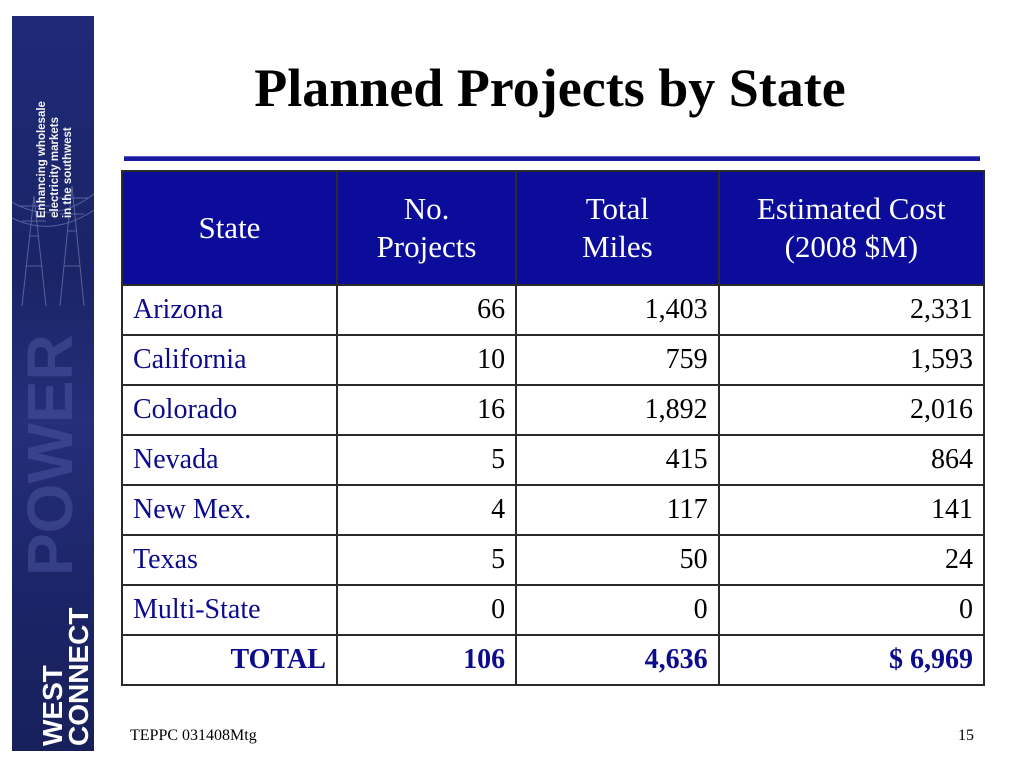 The height and width of the screenshot is (768, 1024). Describe the element at coordinates (617, 310) in the screenshot. I see `cell-miles: 1,403` at that location.